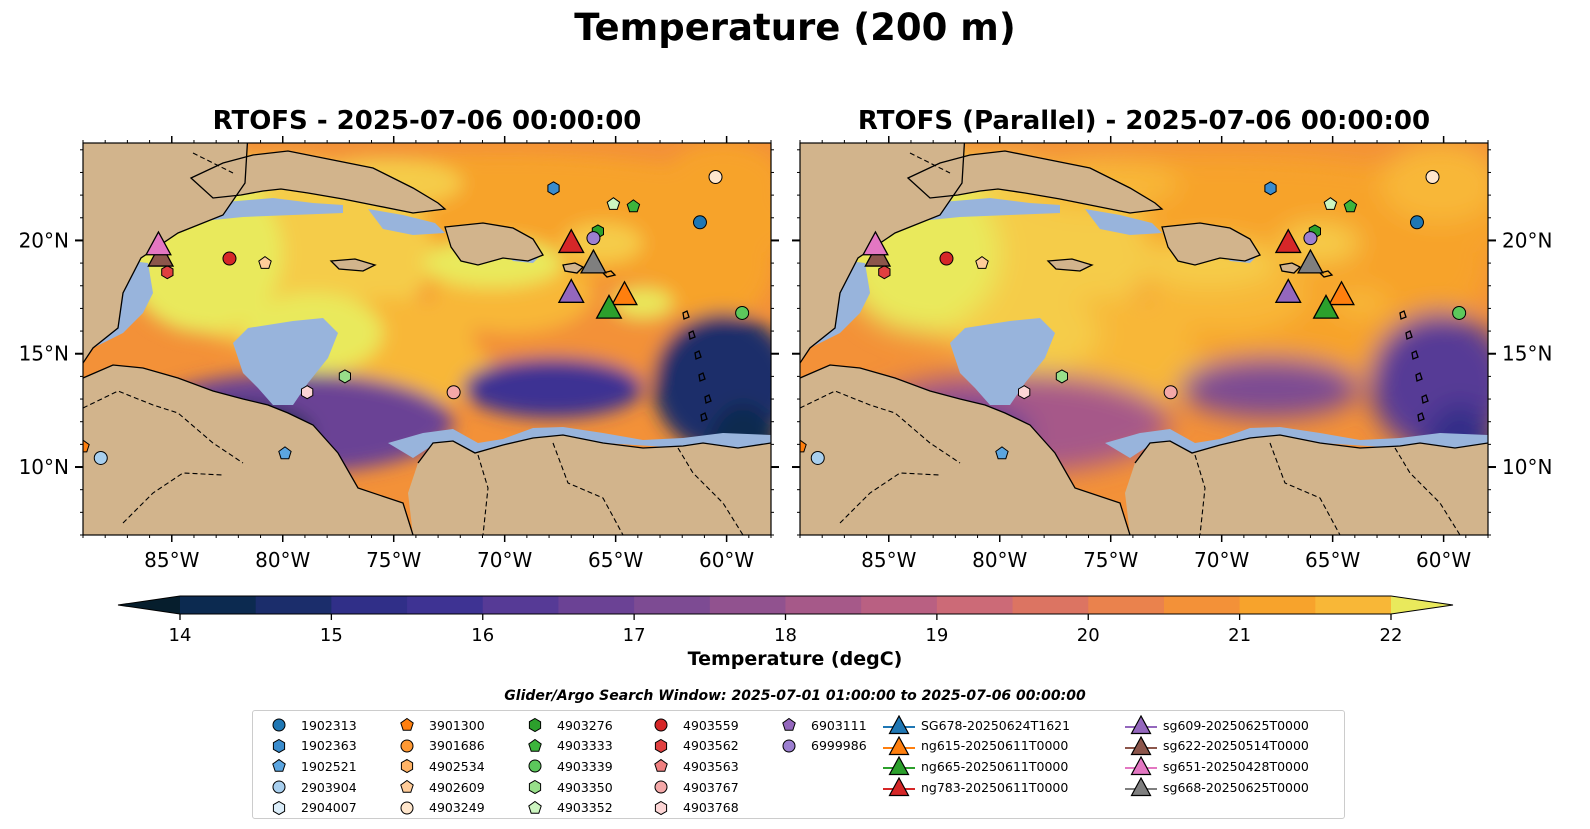 The image size is (1590, 829). What do you see at coordinates (711, 808) in the screenshot?
I see `legend-label: 4903768` at bounding box center [711, 808].